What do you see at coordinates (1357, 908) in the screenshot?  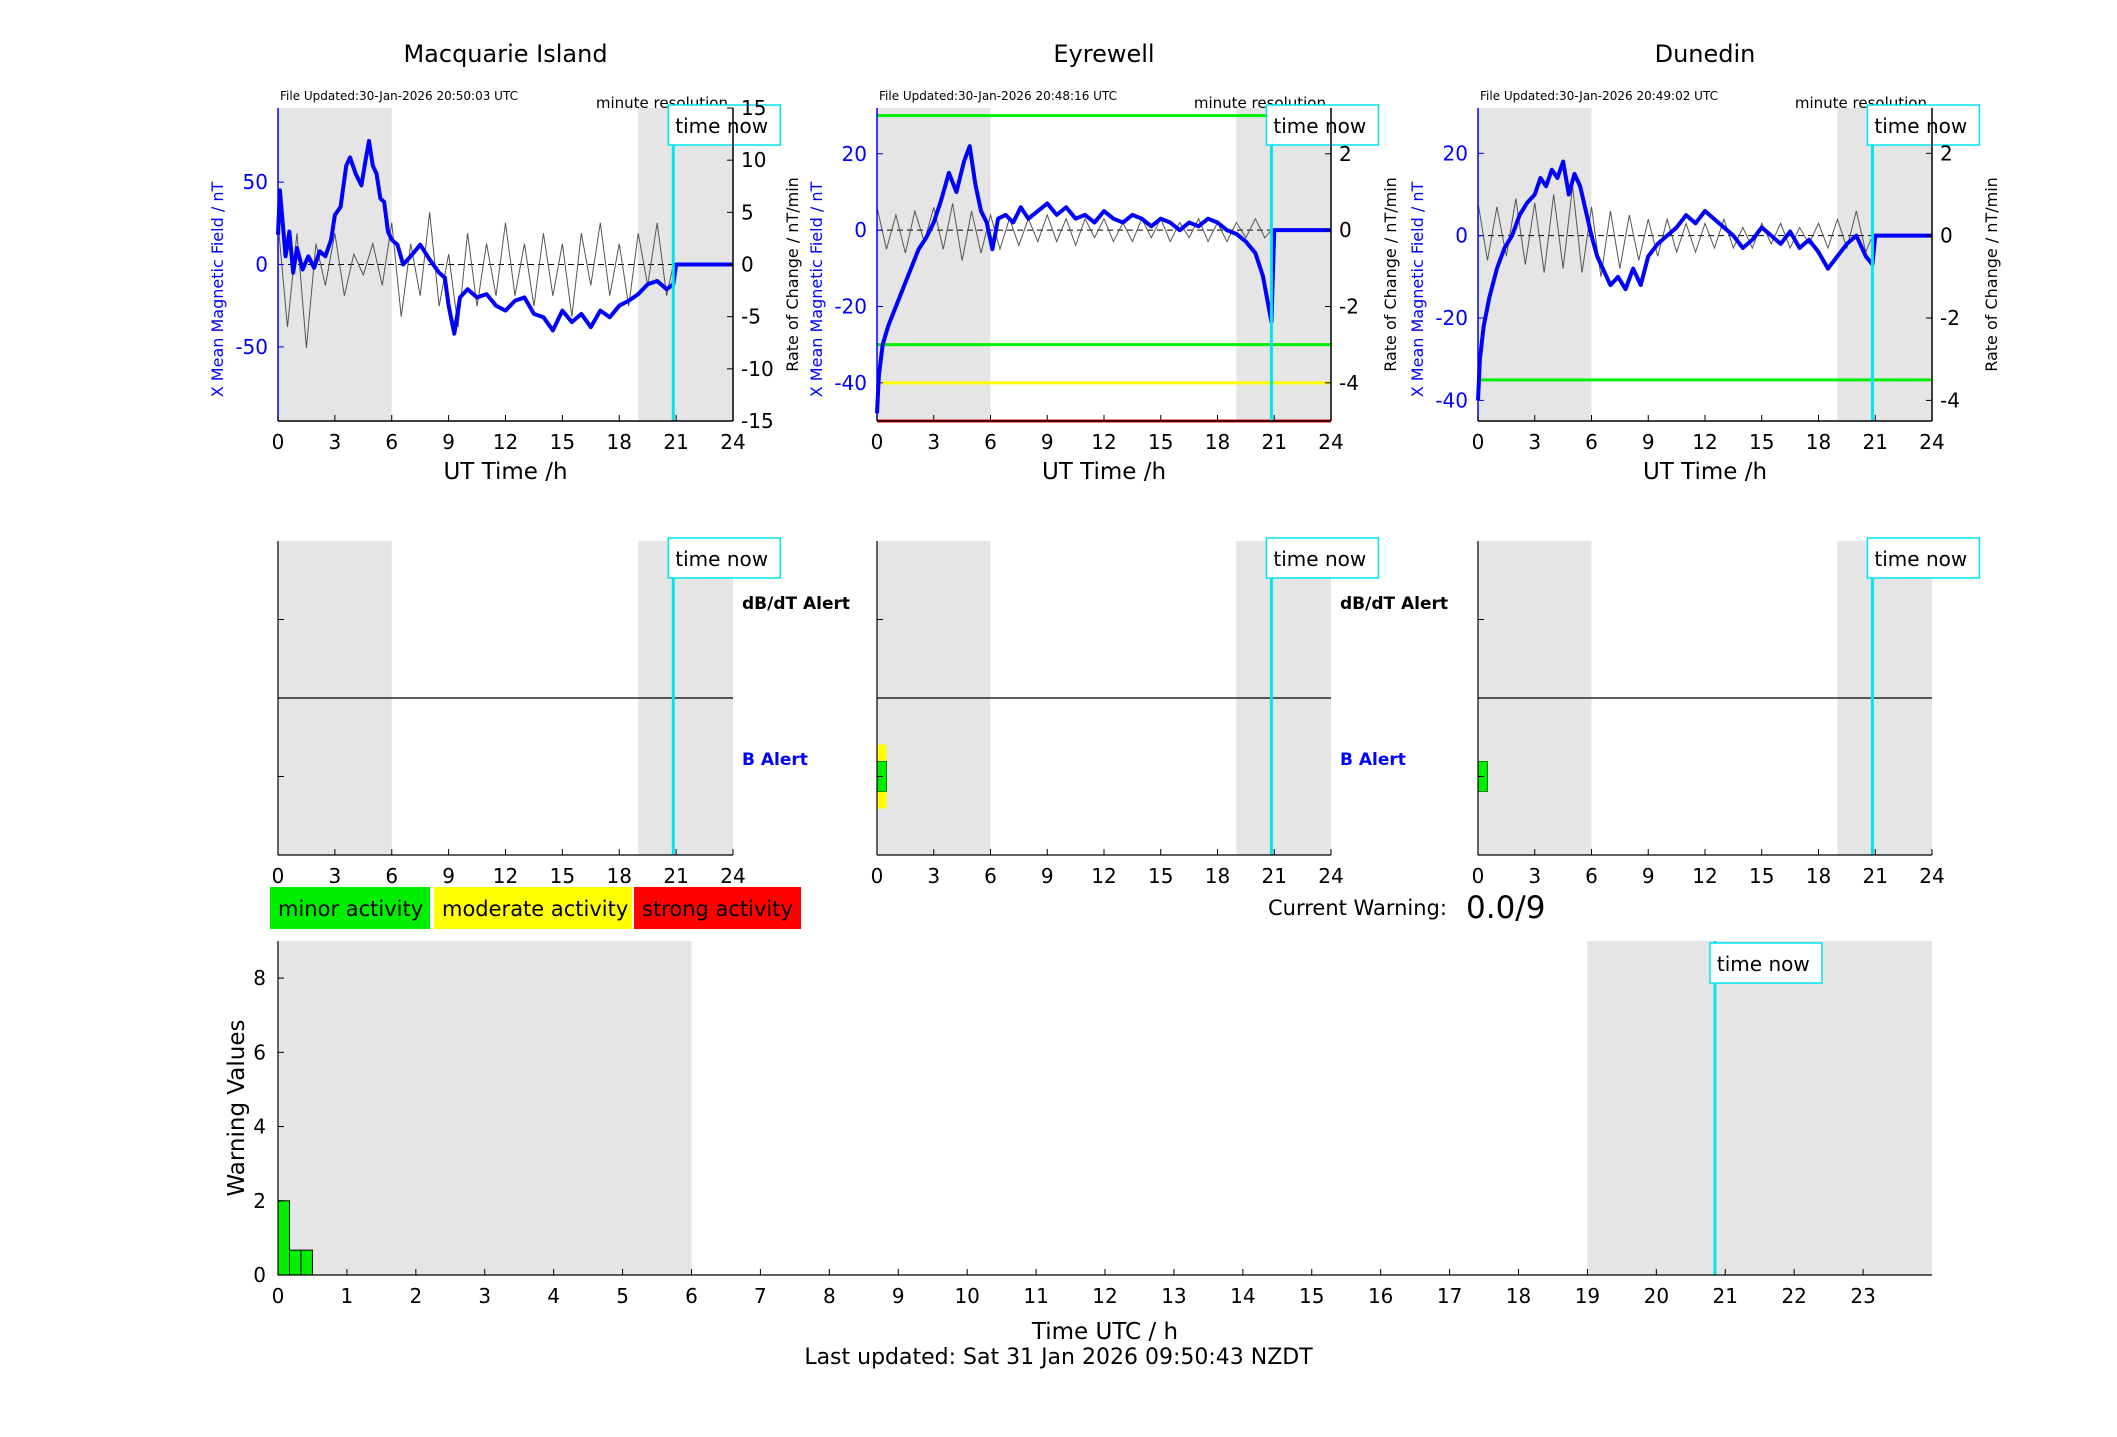 I see `current-warning-label: Current Warning:` at bounding box center [1357, 908].